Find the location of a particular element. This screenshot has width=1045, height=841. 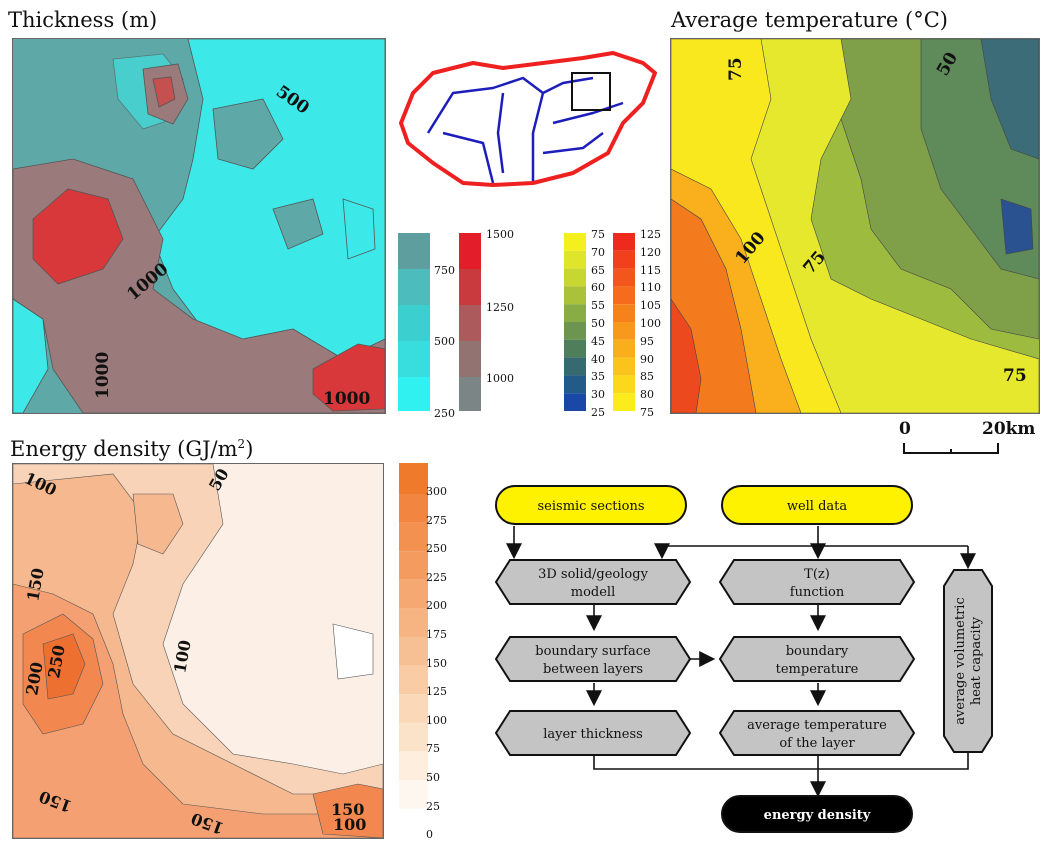

heat-capacity-node is located at coordinates (968, 661).